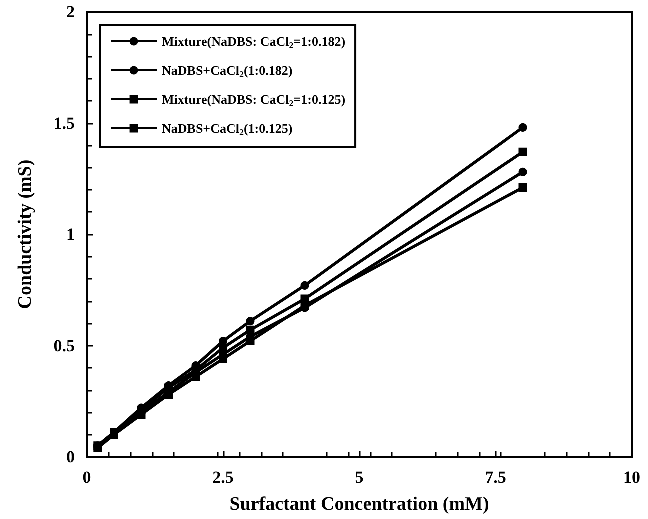  Describe the element at coordinates (360, 504) in the screenshot. I see `x-axis-title: Surfactant Concentration (mM)` at that location.